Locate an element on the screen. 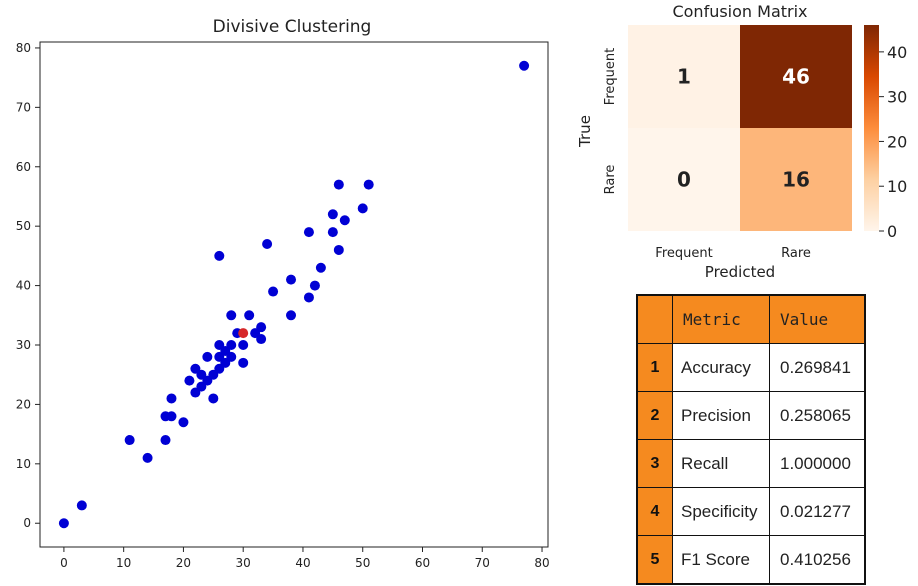  row-index: 1 is located at coordinates (654, 367).